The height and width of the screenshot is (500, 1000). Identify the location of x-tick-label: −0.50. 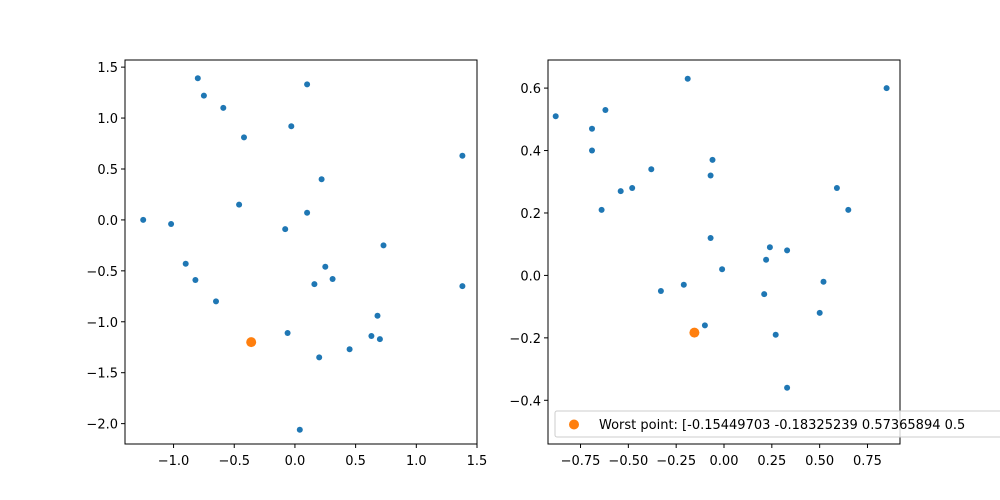
(628, 461).